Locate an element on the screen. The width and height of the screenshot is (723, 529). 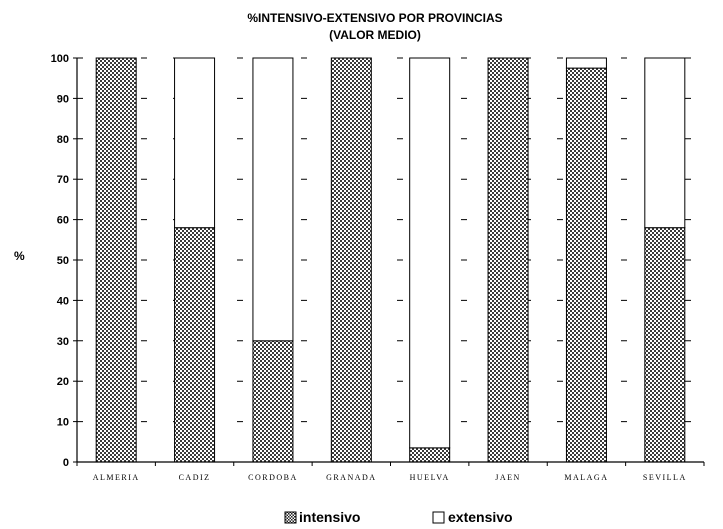
y-tick-label-0: 0 is located at coordinates (66, 463).